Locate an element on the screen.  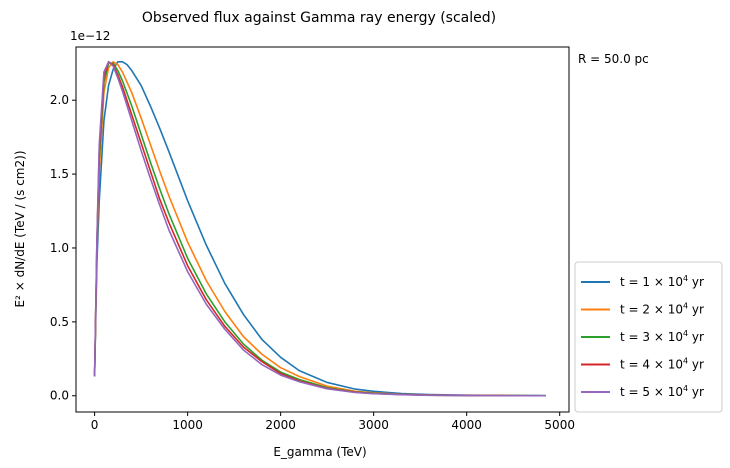
x-tick-label: 1000 is located at coordinates (187, 425).